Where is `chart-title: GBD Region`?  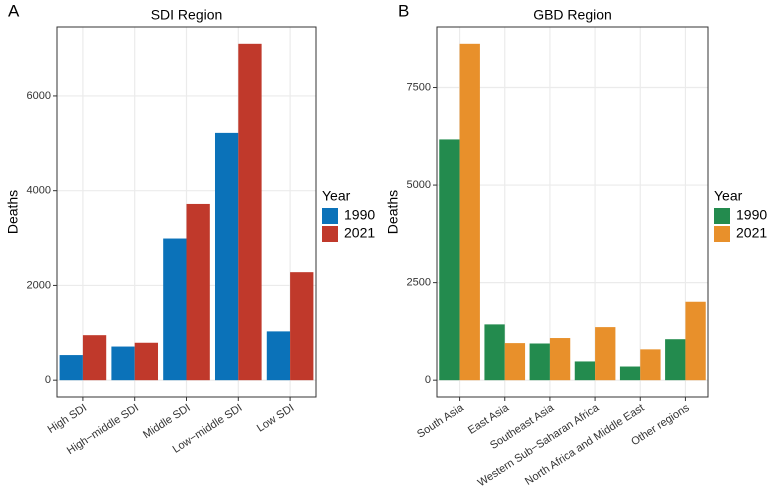 chart-title: GBD Region is located at coordinates (572, 15).